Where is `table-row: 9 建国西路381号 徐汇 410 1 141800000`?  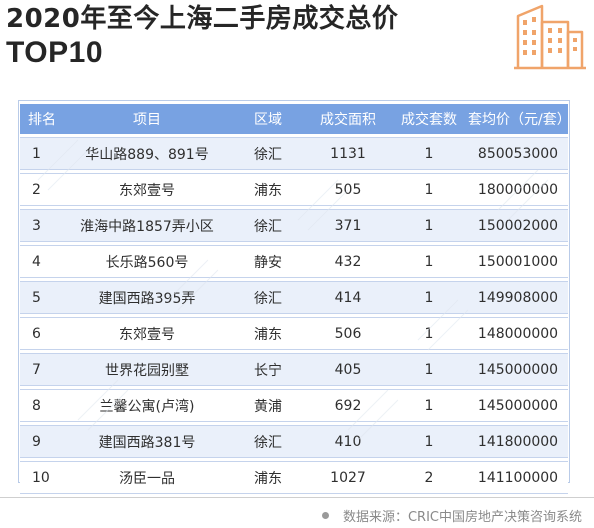 table-row: 9 建国西路381号 徐汇 410 1 141800000 is located at coordinates (294, 441).